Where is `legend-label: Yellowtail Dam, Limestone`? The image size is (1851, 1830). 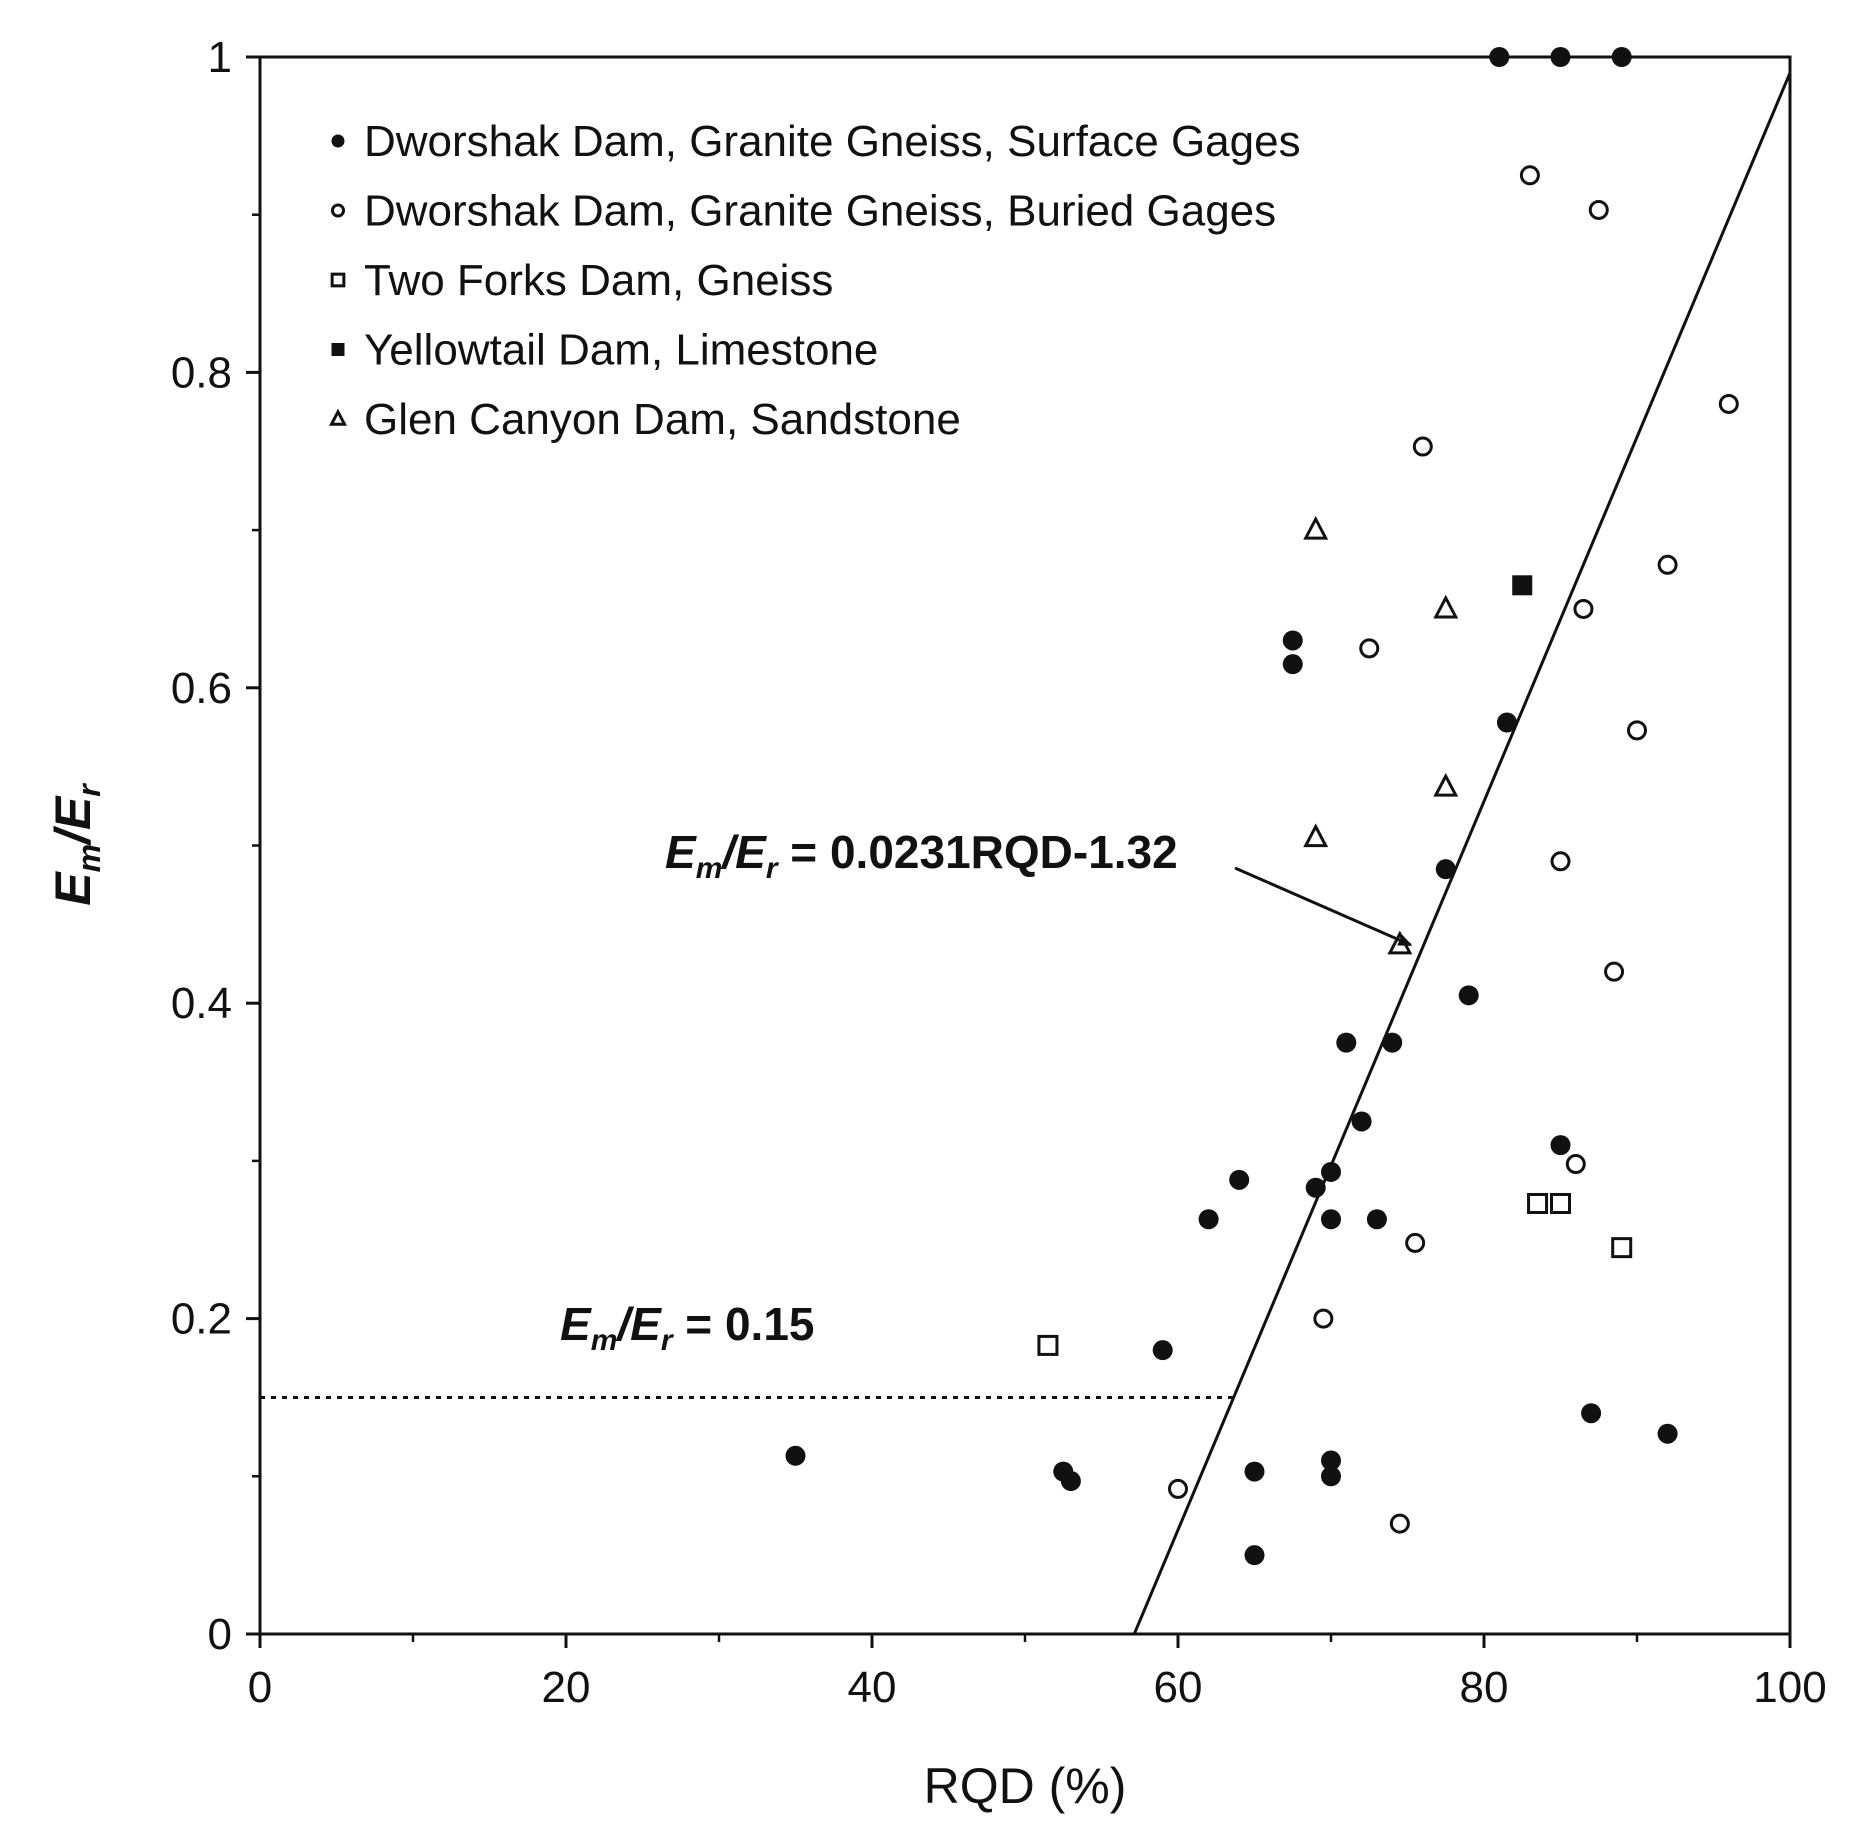 legend-label: Yellowtail Dam, Limestone is located at coordinates (621, 350).